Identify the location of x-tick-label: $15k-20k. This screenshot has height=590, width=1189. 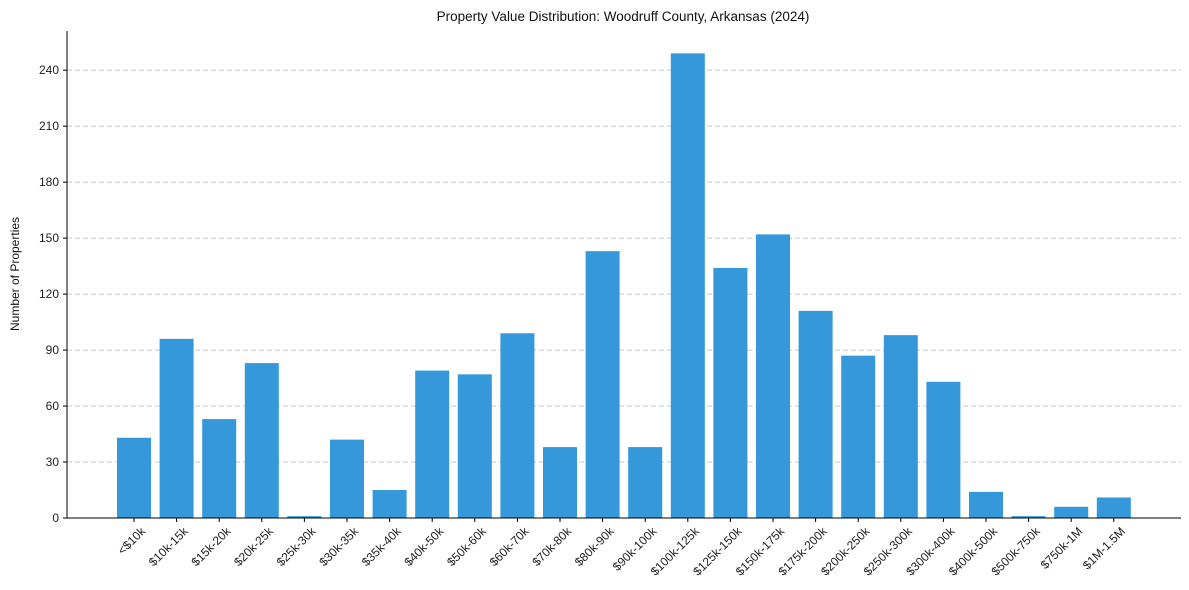
(212, 547).